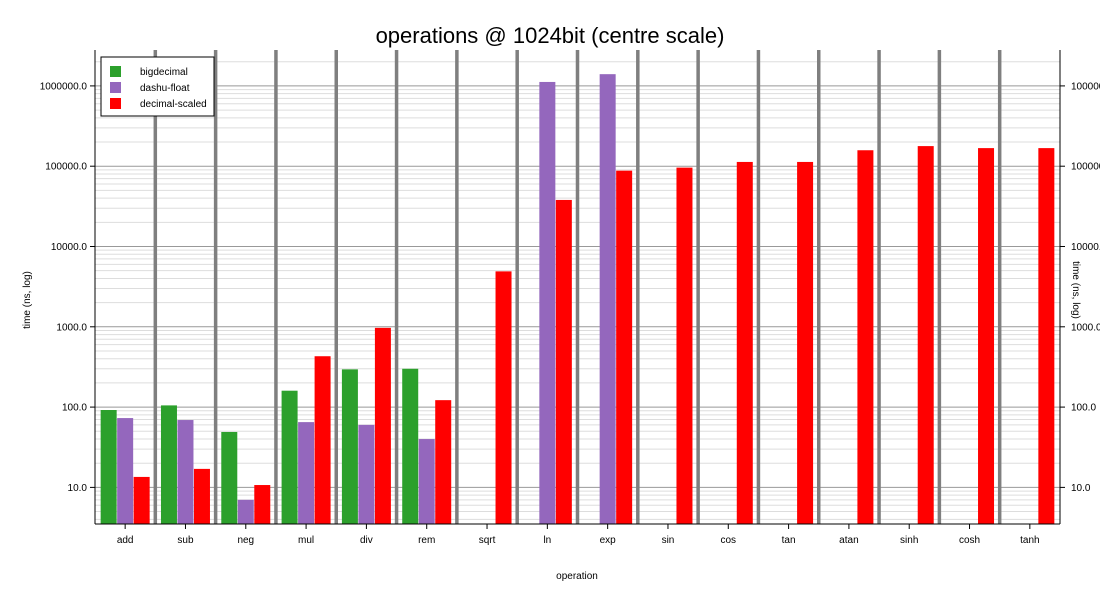 The height and width of the screenshot is (600, 1100). I want to click on bar-bigdecimal-sub, so click(168, 464).